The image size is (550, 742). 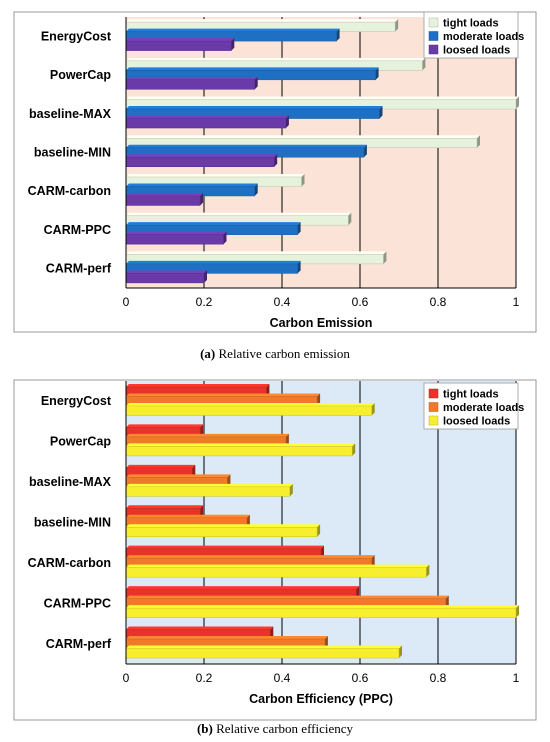 I want to click on x-tick-label: 0.4, so click(x=282, y=302).